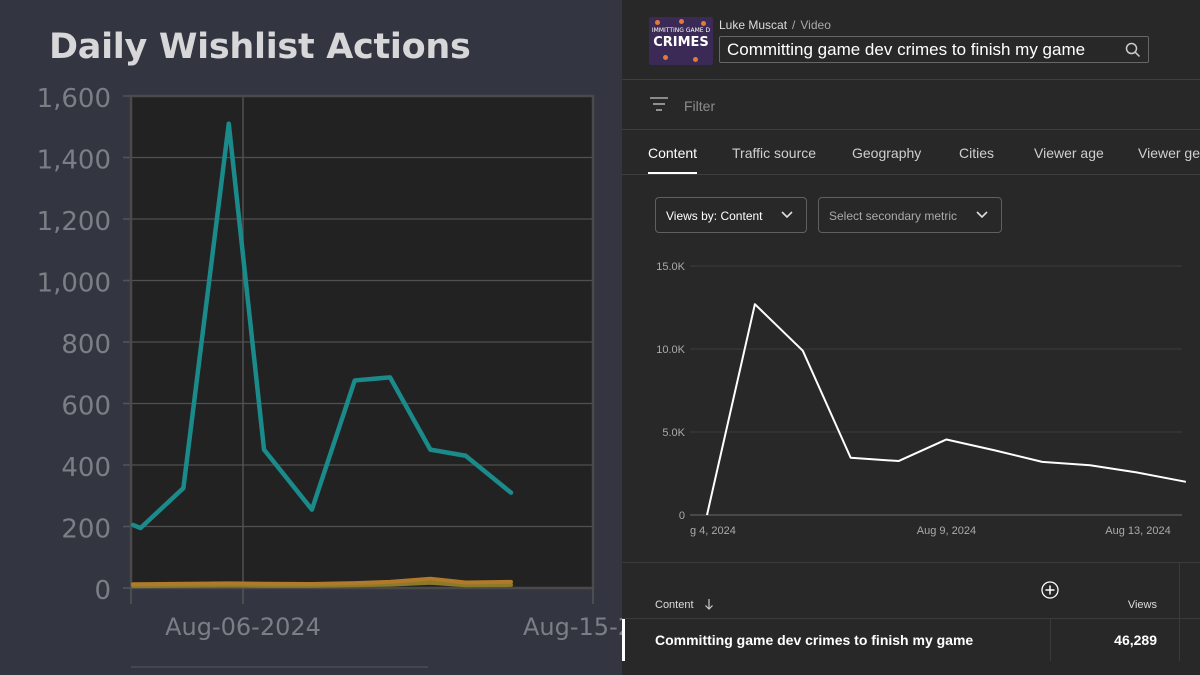 This screenshot has height=675, width=1200. What do you see at coordinates (709, 604) in the screenshot?
I see `sort-descending-icon` at bounding box center [709, 604].